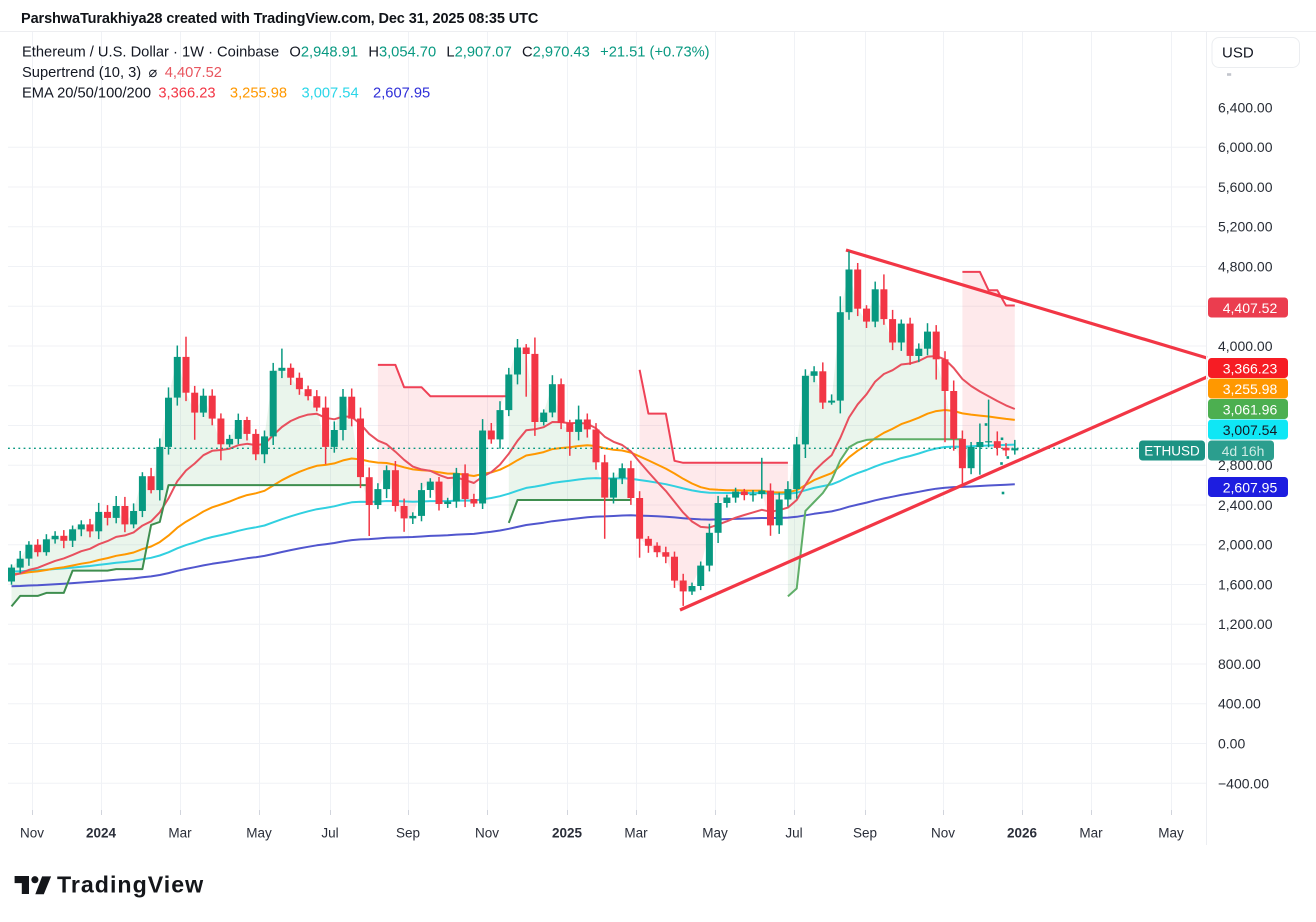  What do you see at coordinates (1245, 505) in the screenshot?
I see `svg-text: 2,400.00` at bounding box center [1245, 505].